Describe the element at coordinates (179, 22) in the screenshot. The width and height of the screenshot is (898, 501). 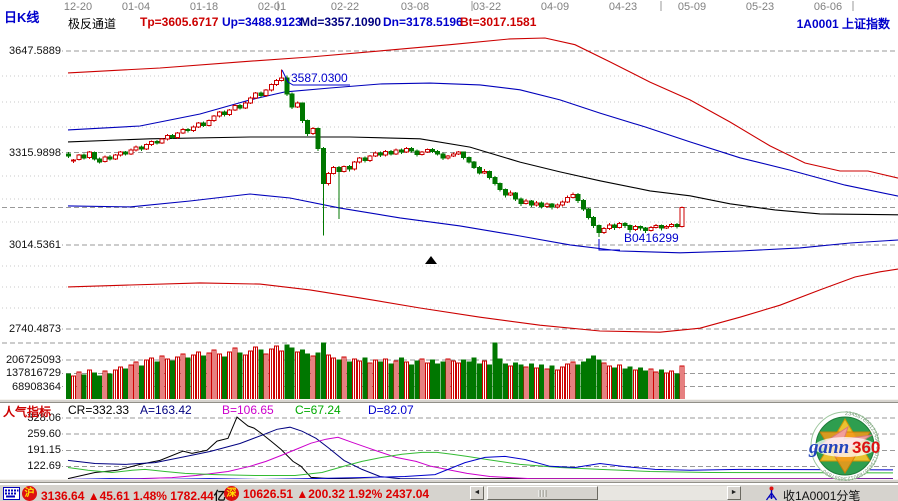
I see `channel-param: Tp=3605.6717` at that location.